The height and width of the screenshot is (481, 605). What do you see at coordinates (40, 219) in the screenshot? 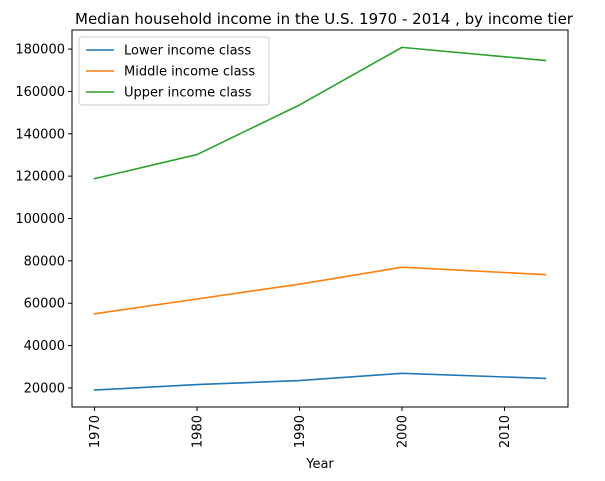
I see `y-tick-label: 100000` at bounding box center [40, 219].